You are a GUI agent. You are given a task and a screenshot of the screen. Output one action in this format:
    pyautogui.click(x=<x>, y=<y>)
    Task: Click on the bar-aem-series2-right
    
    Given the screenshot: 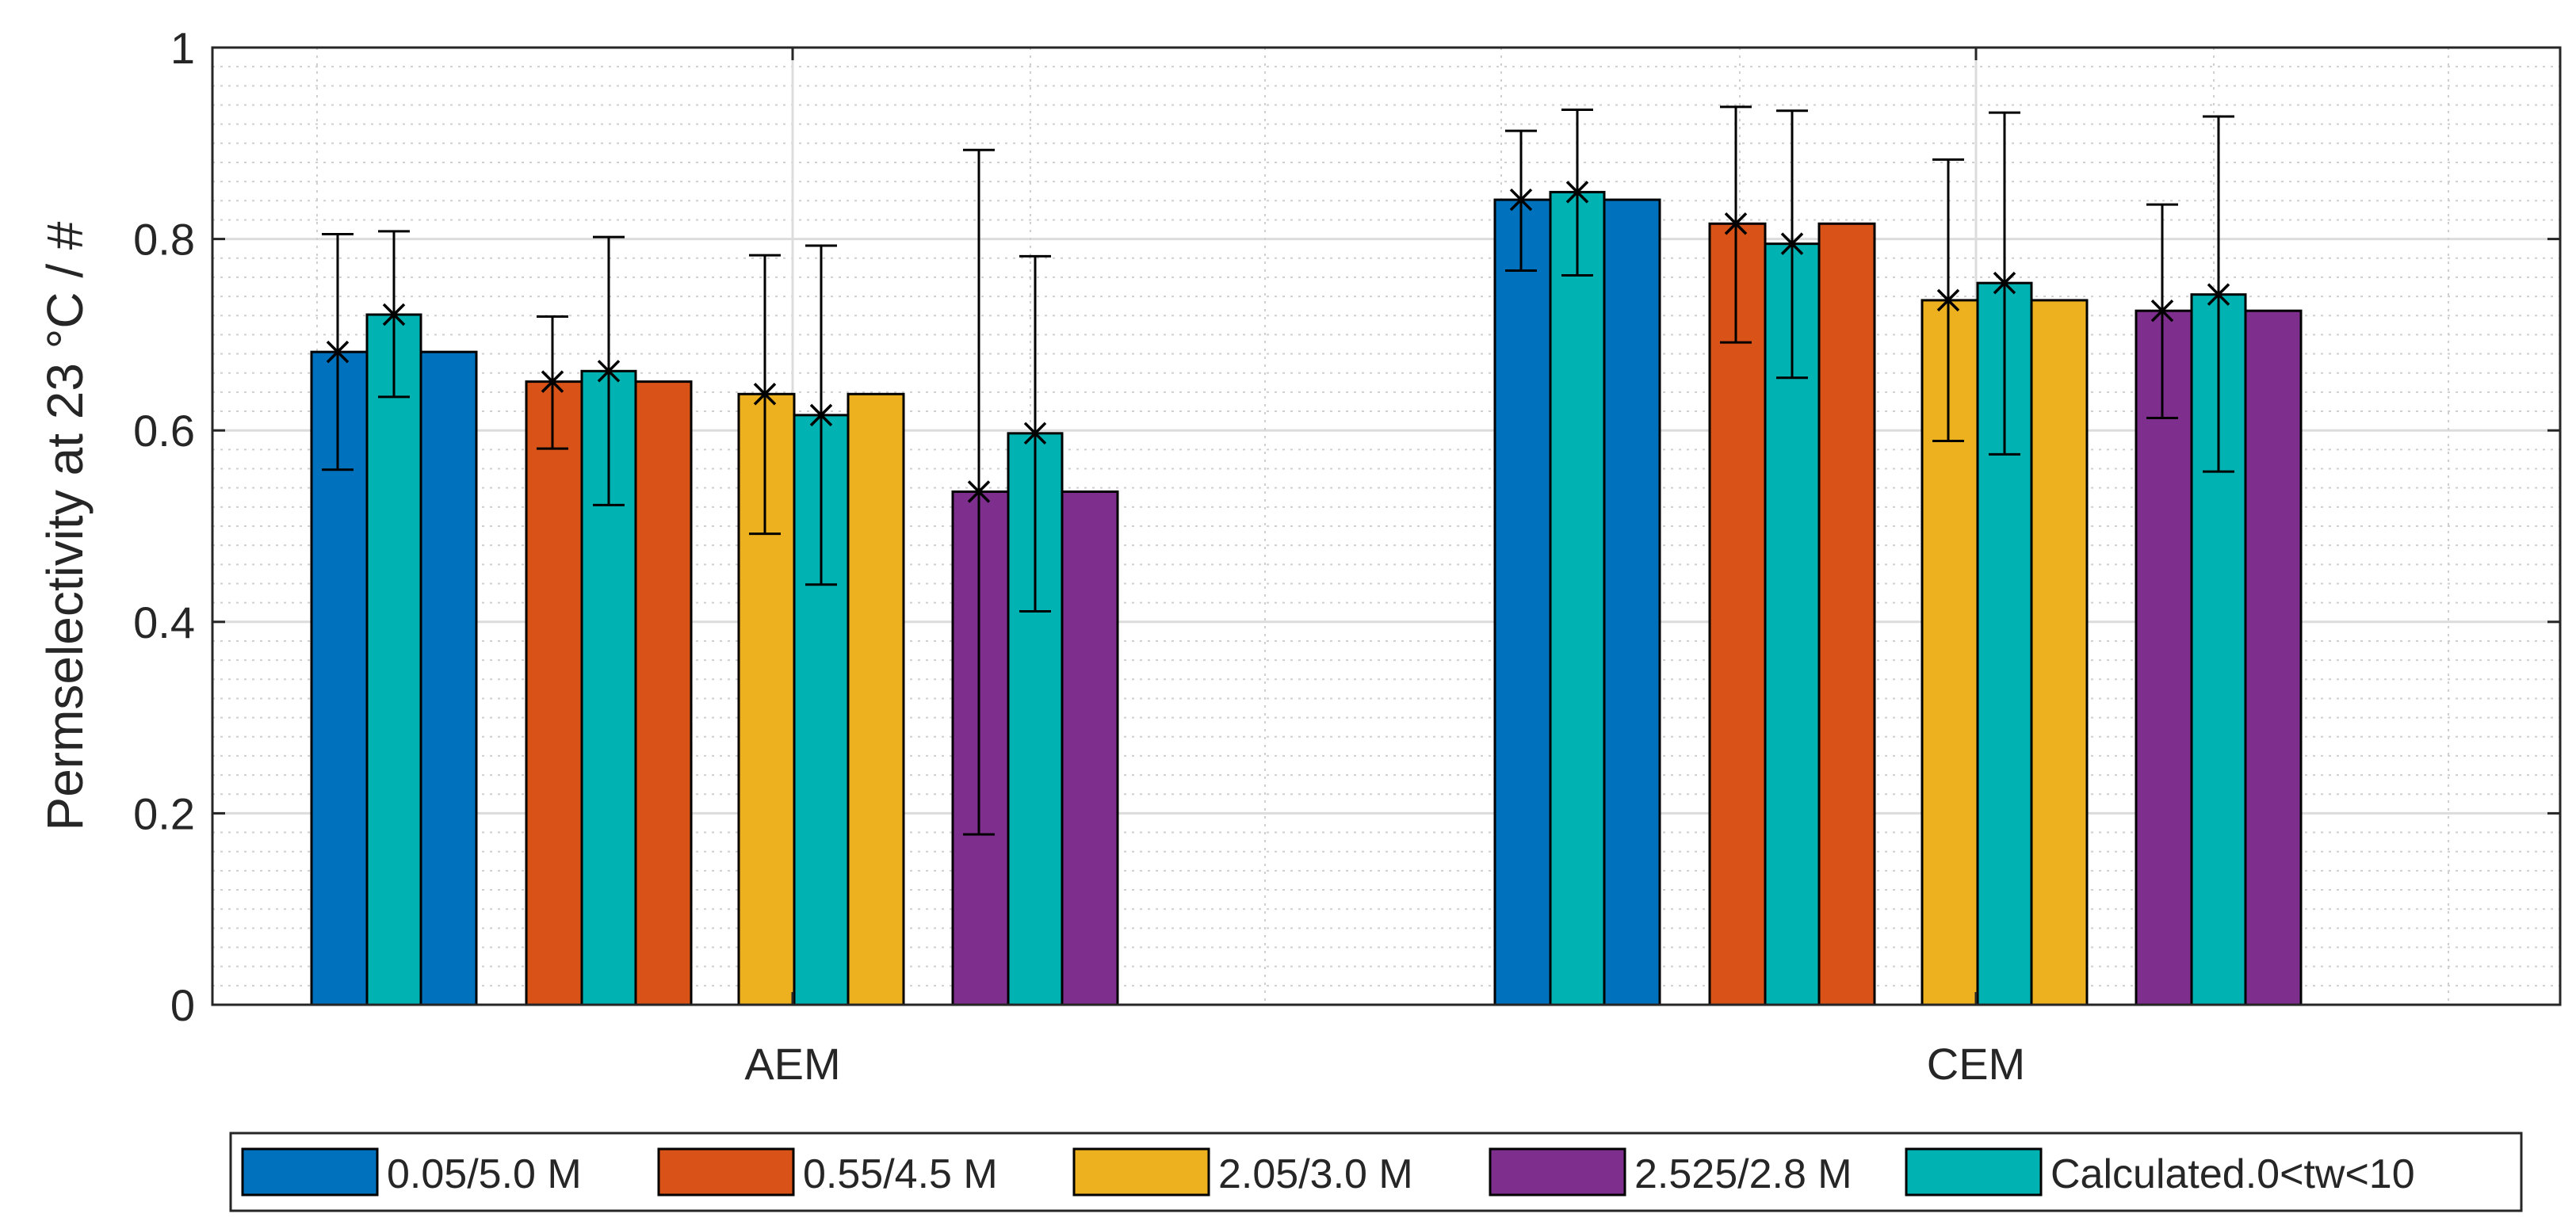 What is the action you would take?
    pyautogui.click(x=663, y=693)
    